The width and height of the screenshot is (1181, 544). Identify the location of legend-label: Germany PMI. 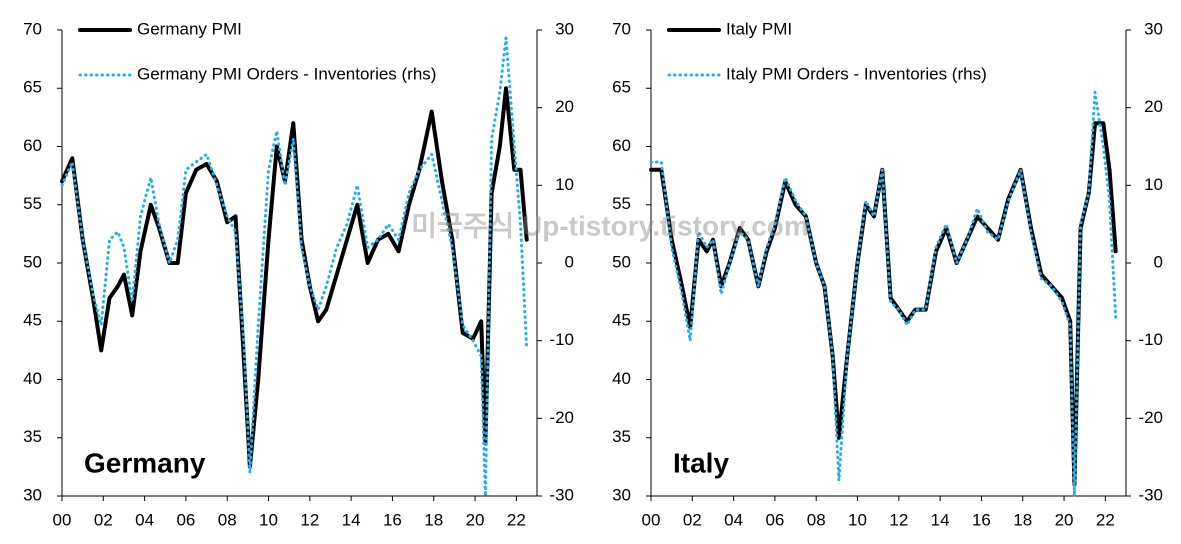
(189, 28).